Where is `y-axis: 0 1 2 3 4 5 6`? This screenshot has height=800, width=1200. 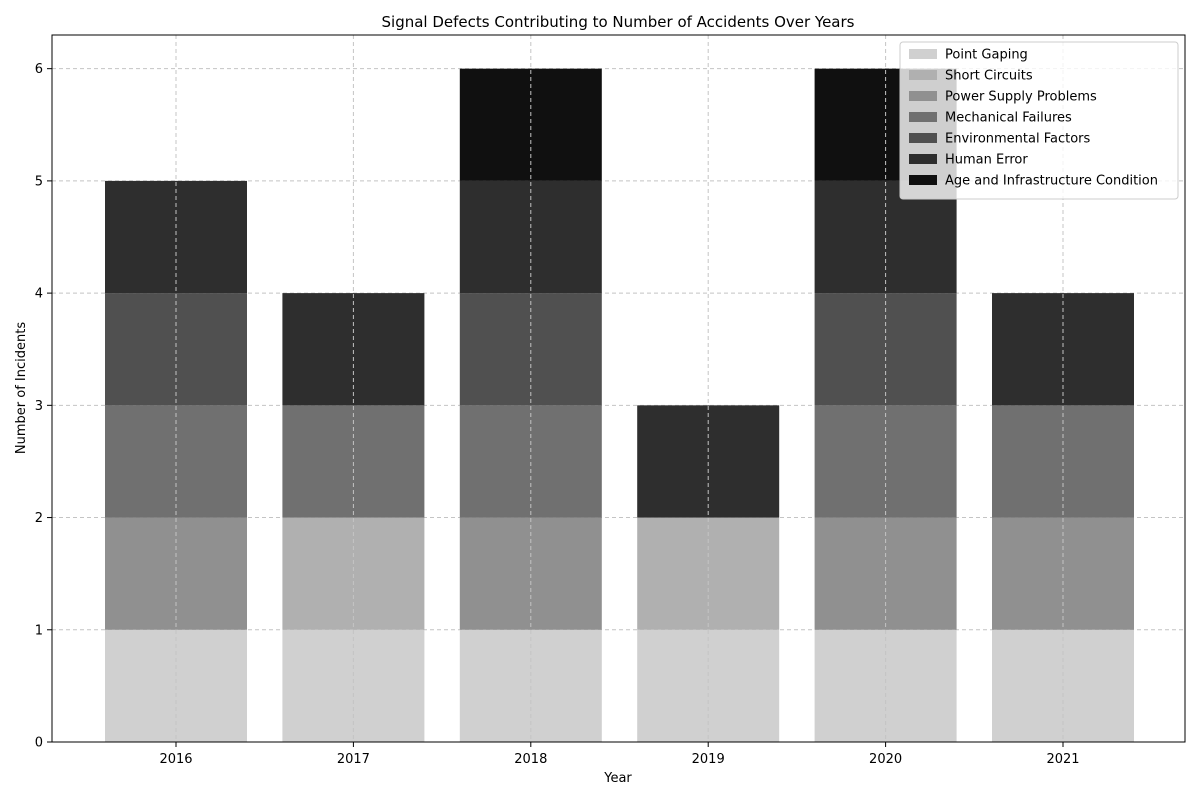 y-axis: 0 1 2 3 4 5 6 is located at coordinates (43, 406).